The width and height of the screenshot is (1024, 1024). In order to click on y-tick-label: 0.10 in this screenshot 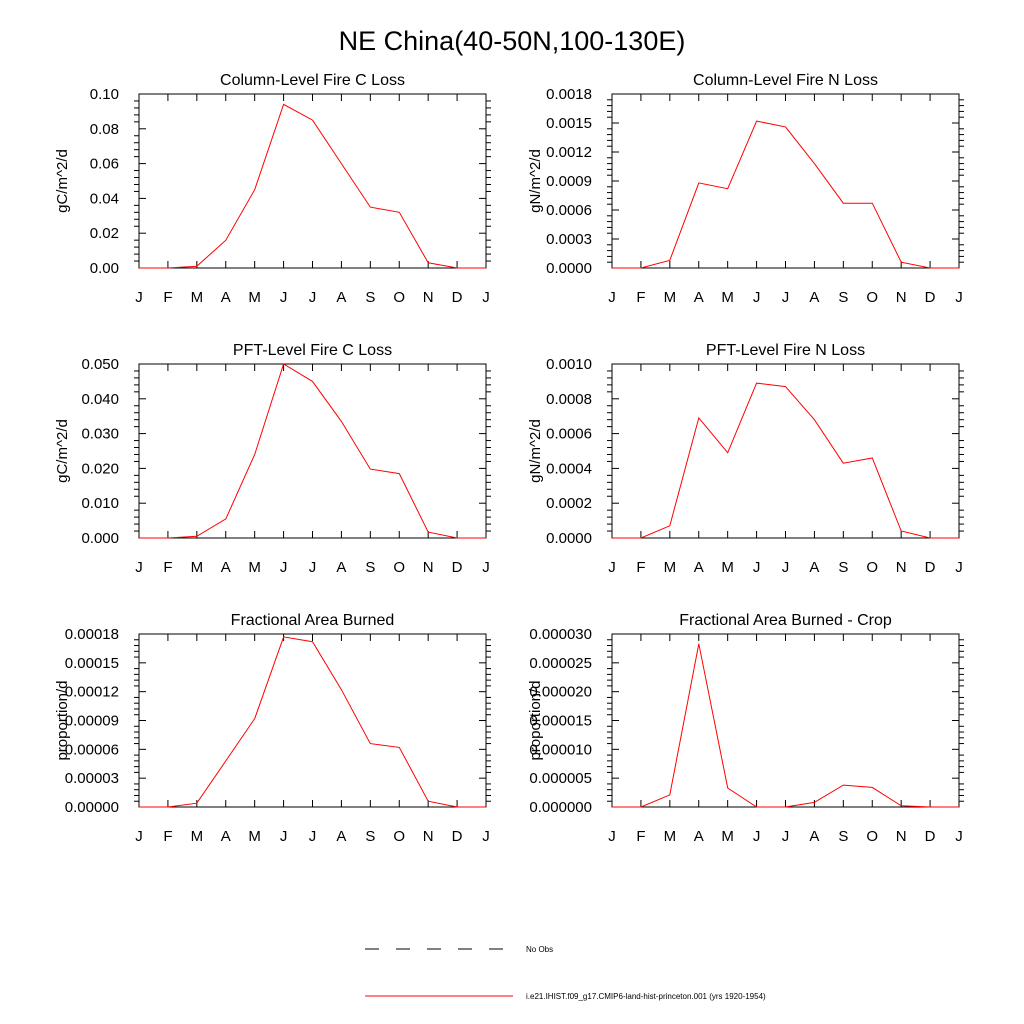, I will do `click(104, 94)`.